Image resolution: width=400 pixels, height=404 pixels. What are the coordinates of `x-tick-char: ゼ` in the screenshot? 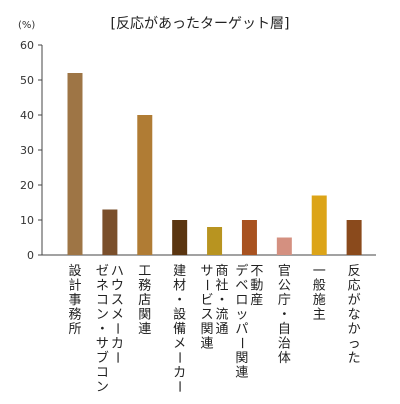 It's located at (102, 271).